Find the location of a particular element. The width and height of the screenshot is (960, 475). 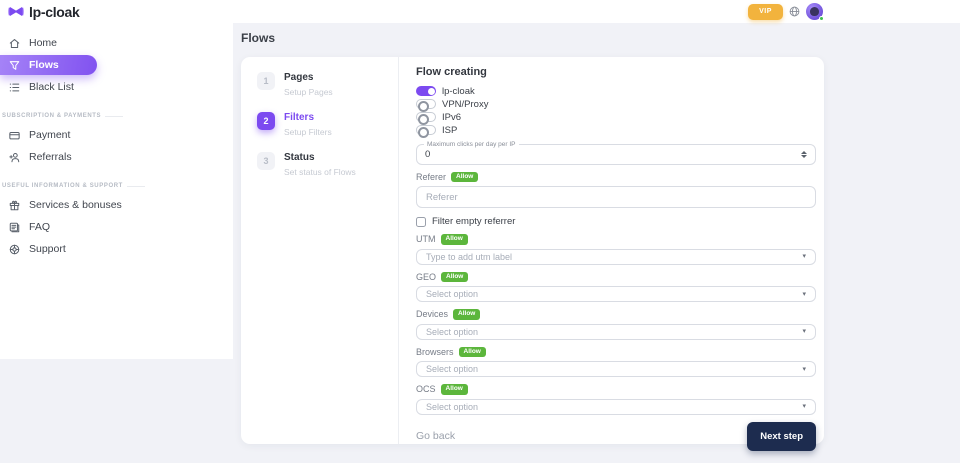

step-subtitle: Setup Filters is located at coordinates (308, 132).